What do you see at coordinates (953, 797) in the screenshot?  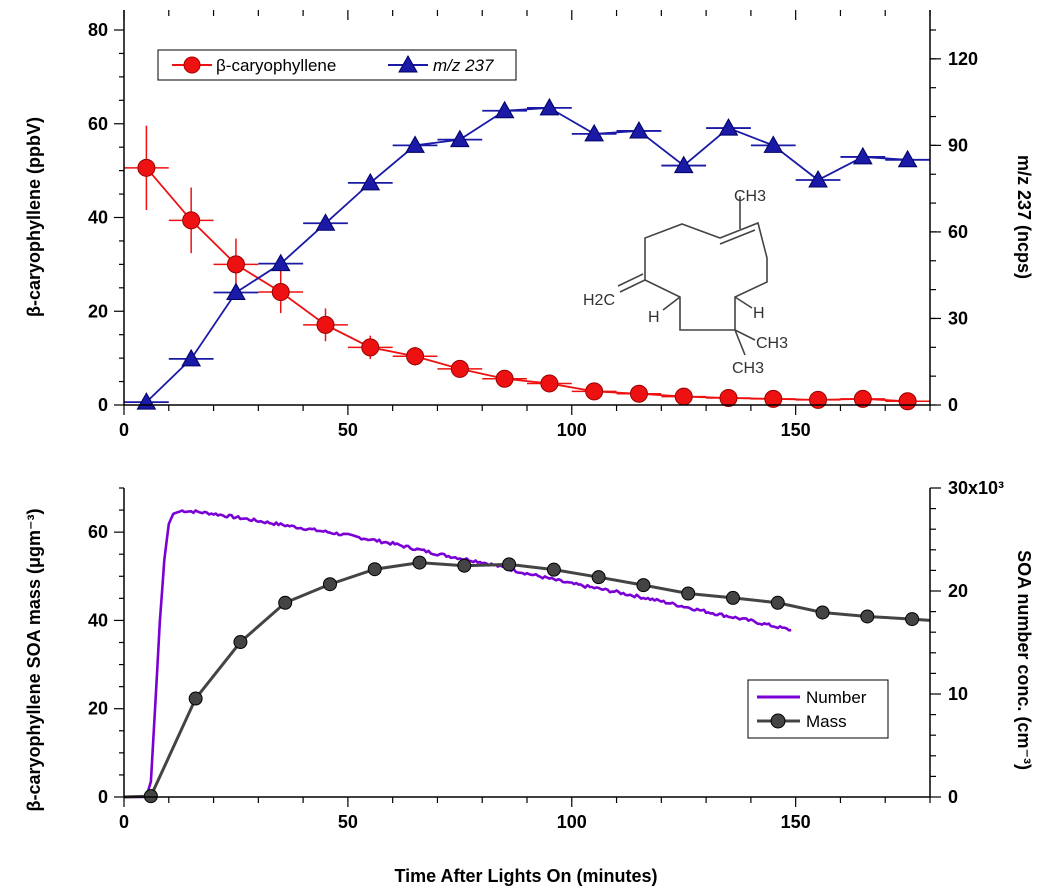 I see `bottom-right-tick-label: 0` at bounding box center [953, 797].